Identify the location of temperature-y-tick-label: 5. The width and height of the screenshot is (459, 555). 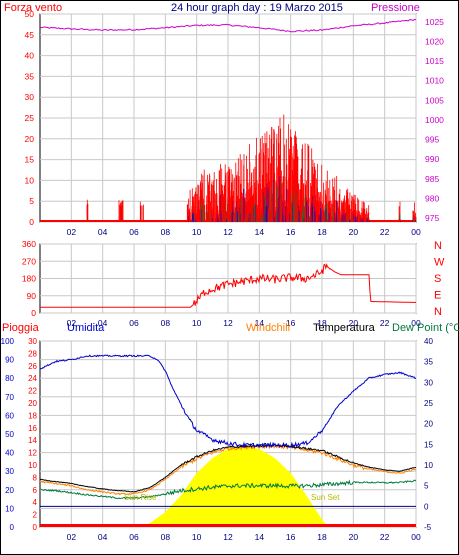
(426, 486).